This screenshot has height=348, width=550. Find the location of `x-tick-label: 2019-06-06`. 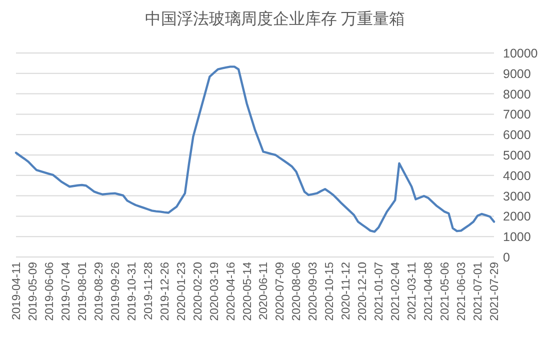

x-tick-label: 2019-06-06 is located at coordinates (50, 291).